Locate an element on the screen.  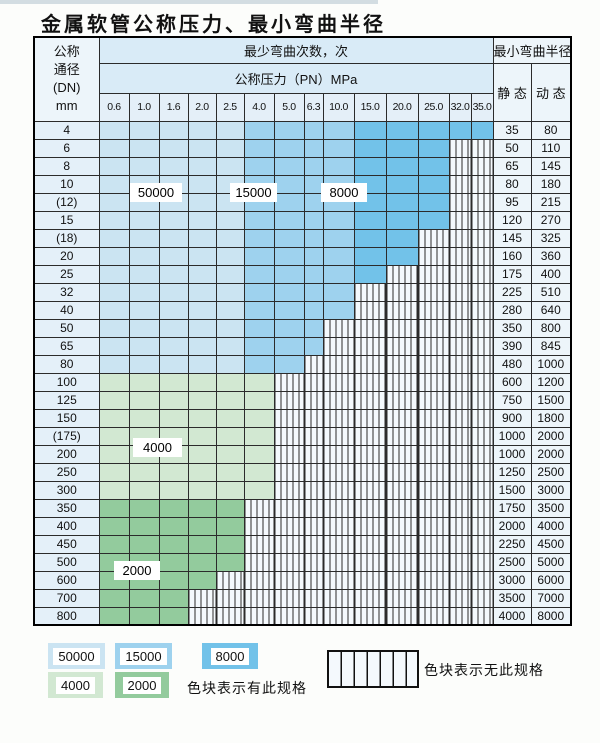
dn-value: 350 is located at coordinates (66, 508).